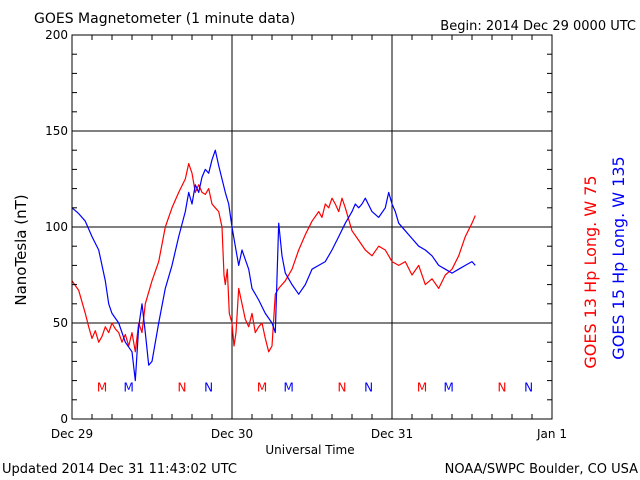 Image resolution: width=640 pixels, height=480 pixels. Describe the element at coordinates (590, 271) in the screenshot. I see `legend-goes13: GOES 13 Hp Long. W 75` at that location.